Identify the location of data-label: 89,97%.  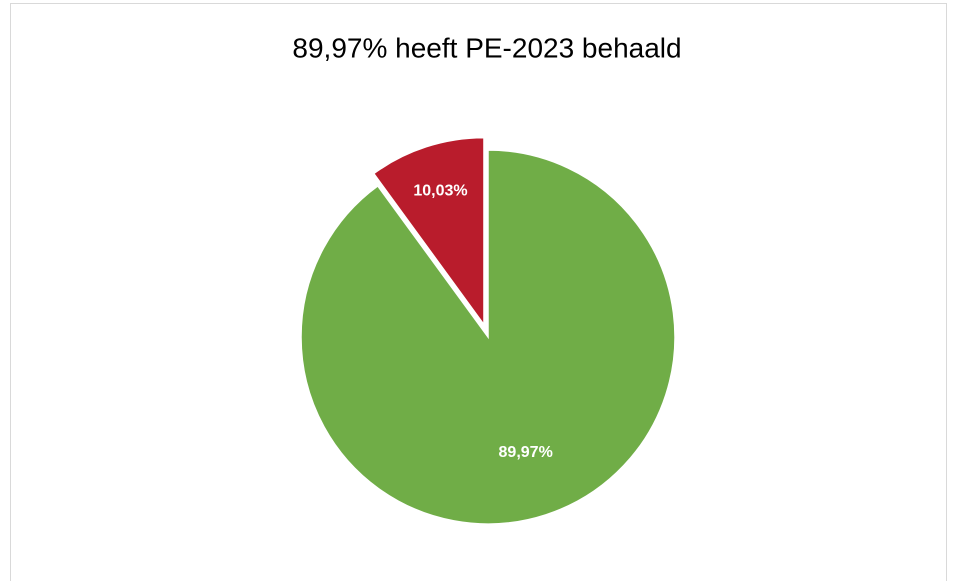
(526, 452).